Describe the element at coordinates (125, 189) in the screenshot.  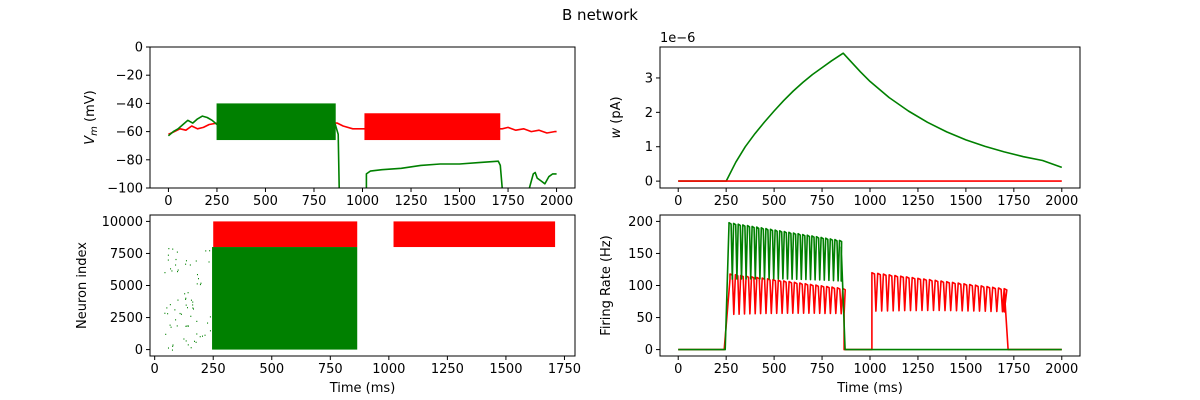
I see `y-tick-label: −100` at that location.